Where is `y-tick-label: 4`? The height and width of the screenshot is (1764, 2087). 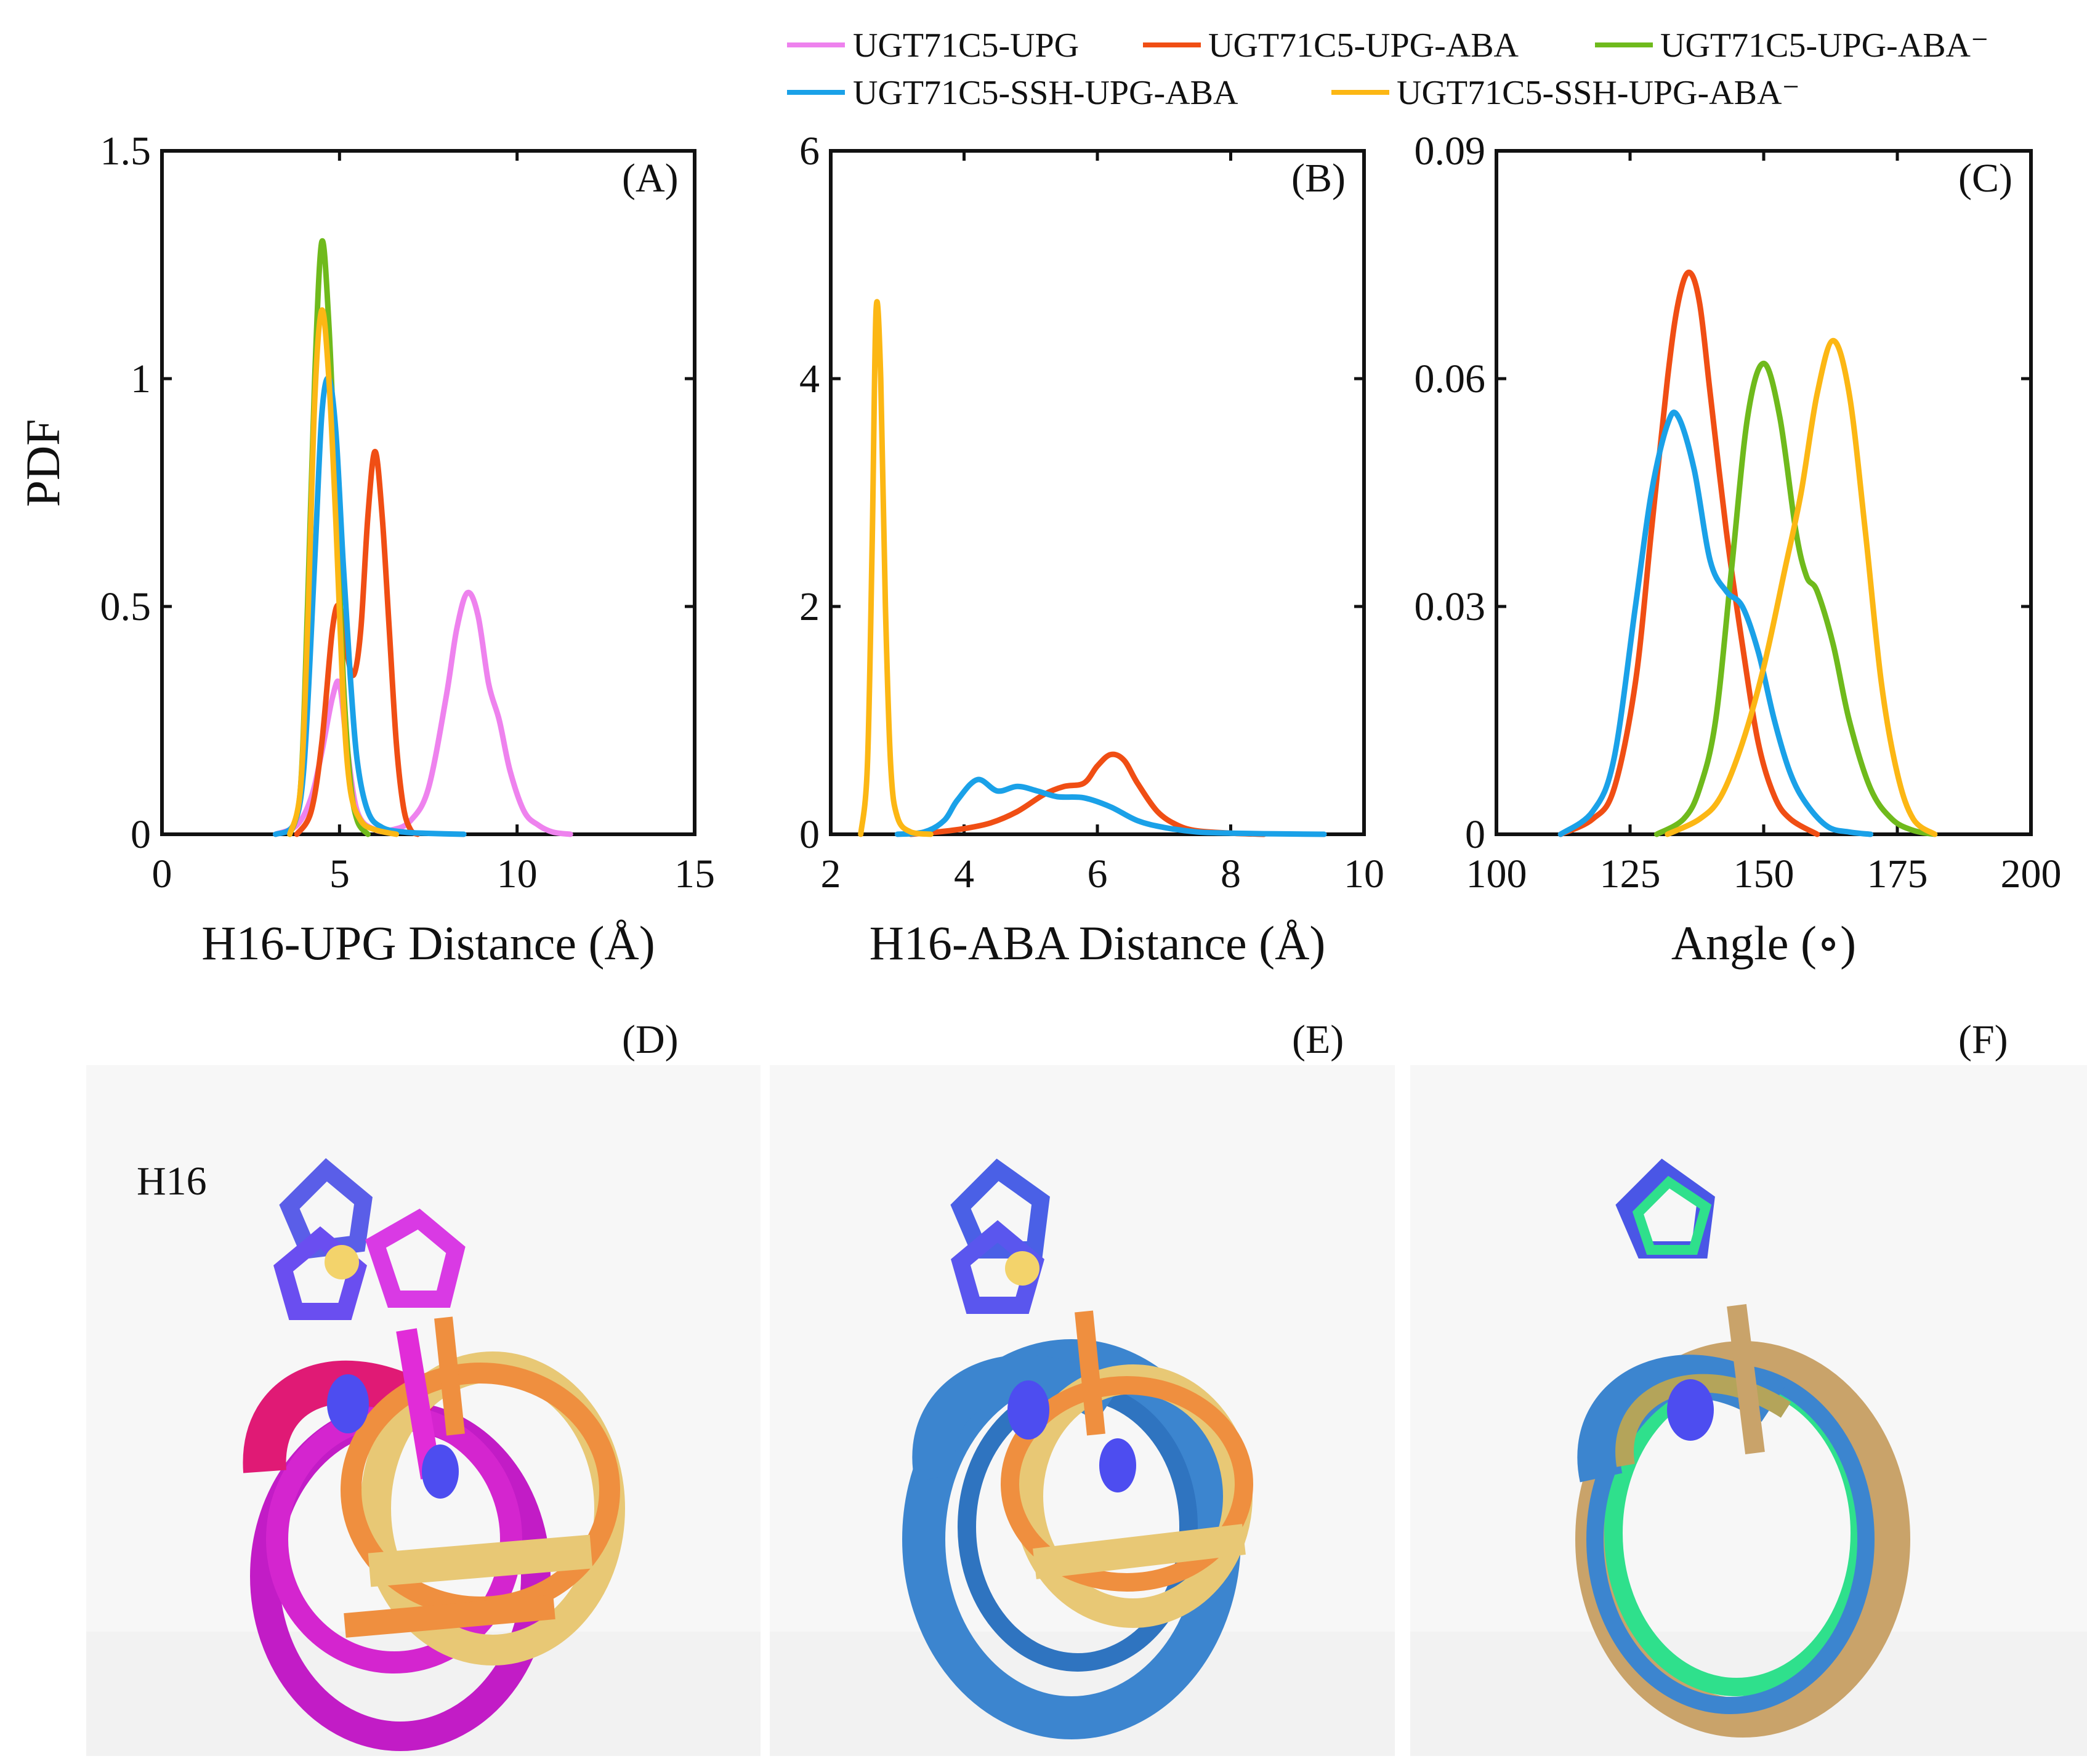 y-tick-label: 4 is located at coordinates (809, 378).